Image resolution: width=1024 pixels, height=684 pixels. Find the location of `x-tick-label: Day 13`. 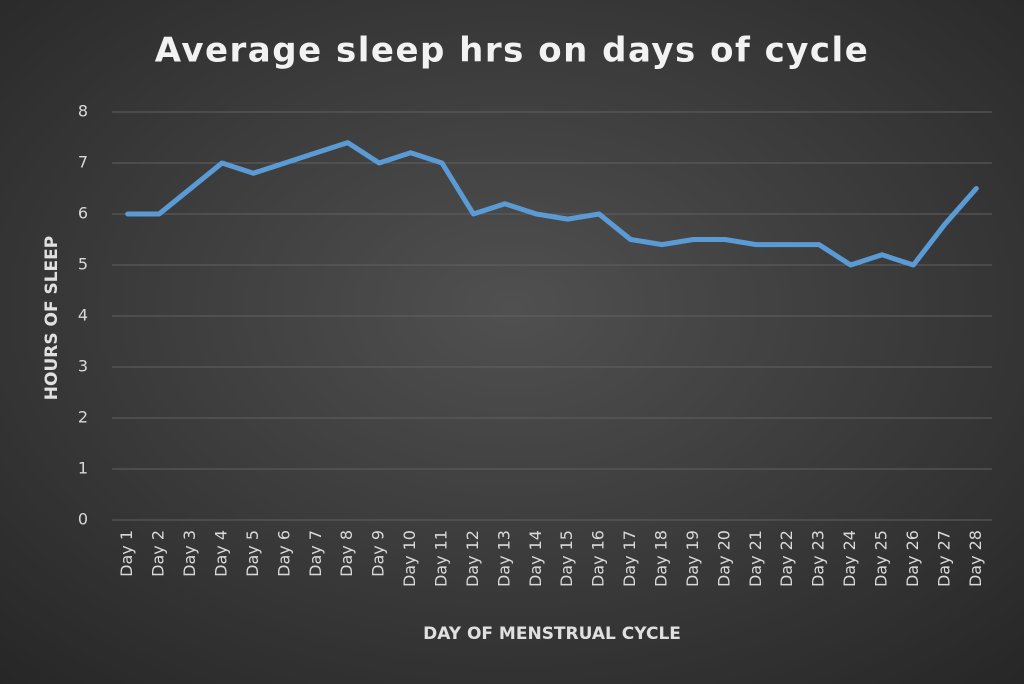

x-tick-label: Day 13 is located at coordinates (503, 558).